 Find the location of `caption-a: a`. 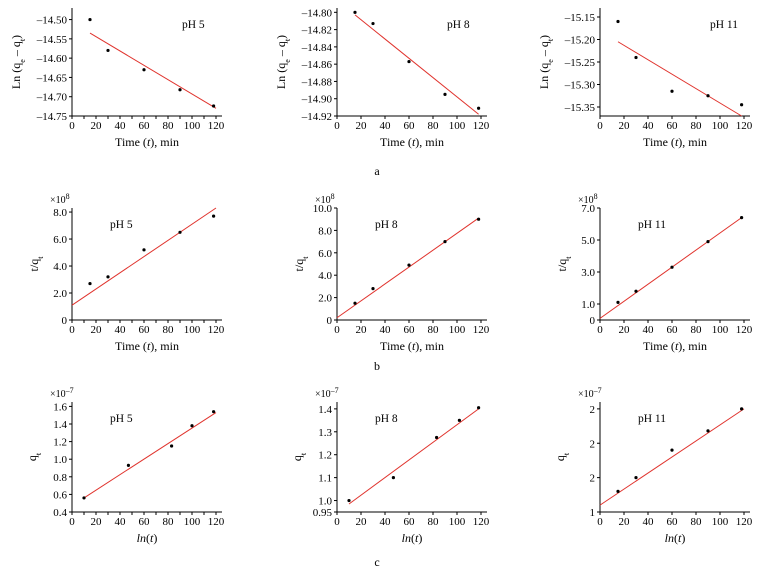

caption-a: a is located at coordinates (377, 171).